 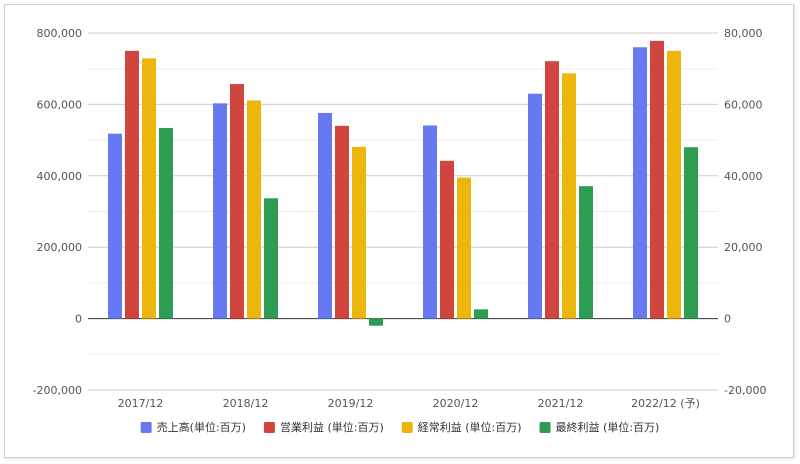 I want to click on bar-3-2019/12, so click(x=359, y=232).